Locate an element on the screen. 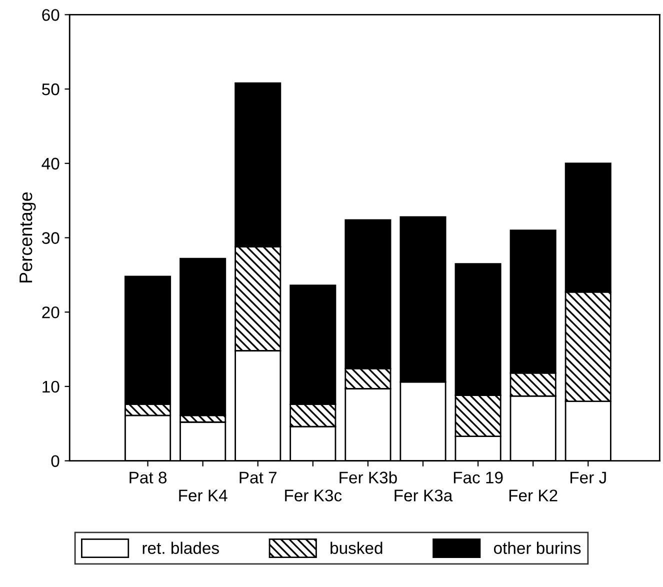 The height and width of the screenshot is (587, 663). y-tick-label: 30 is located at coordinates (51, 238).